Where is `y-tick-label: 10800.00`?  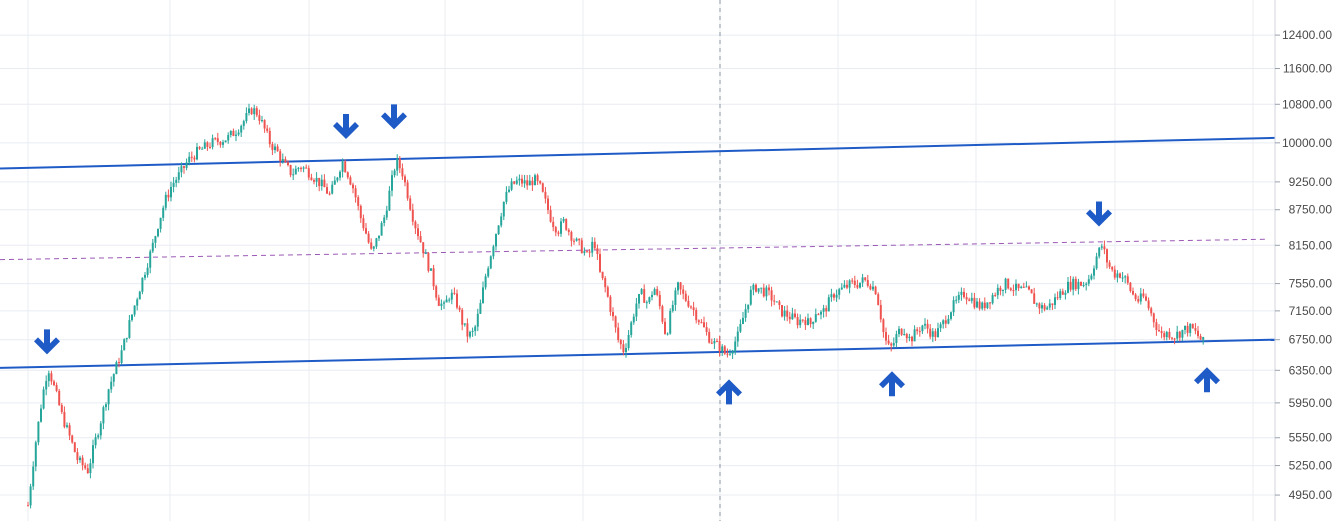 y-tick-label: 10800.00 is located at coordinates (1307, 104).